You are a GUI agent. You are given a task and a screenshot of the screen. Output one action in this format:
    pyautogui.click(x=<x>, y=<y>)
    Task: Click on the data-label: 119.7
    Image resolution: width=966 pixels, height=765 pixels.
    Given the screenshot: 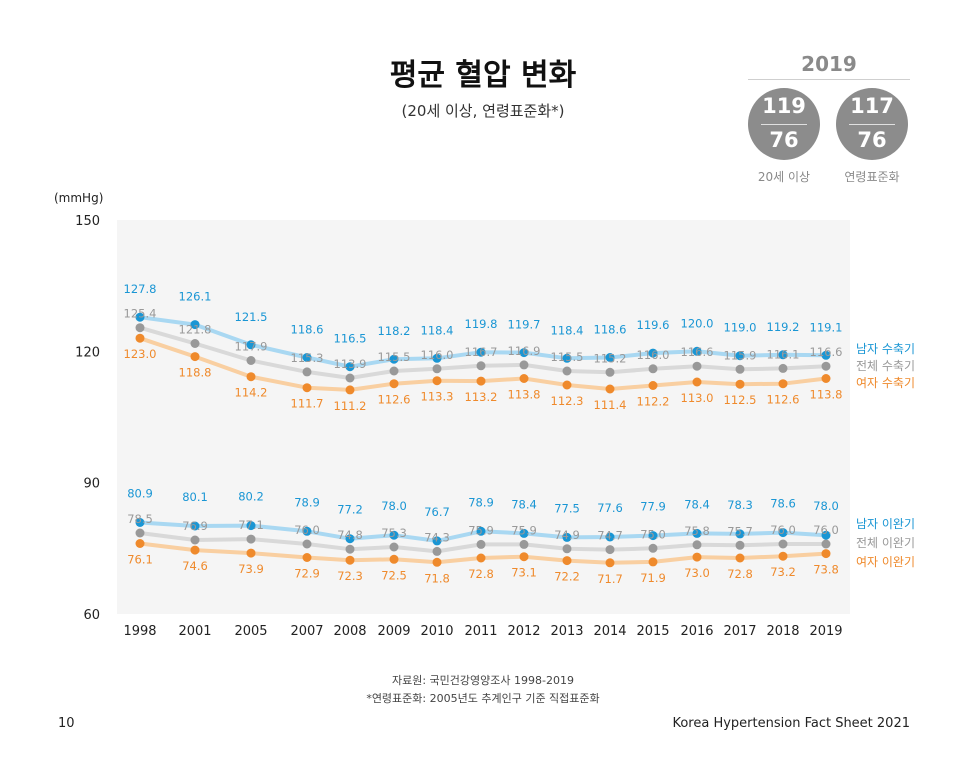 What is the action you would take?
    pyautogui.click(x=524, y=325)
    